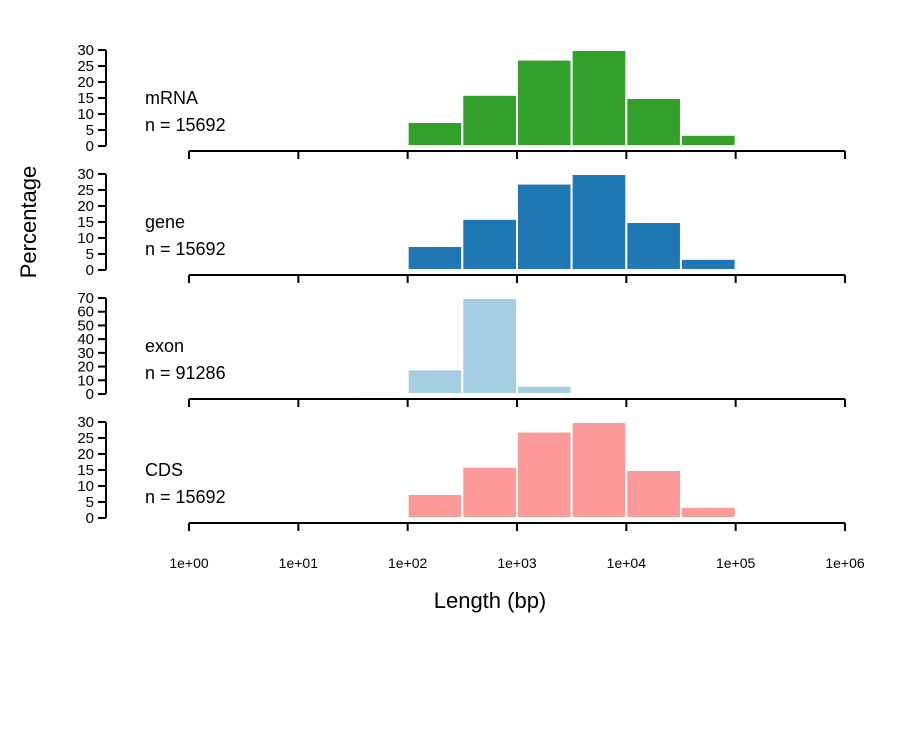  I want to click on x-tick-label: 1e+04, so click(627, 563).